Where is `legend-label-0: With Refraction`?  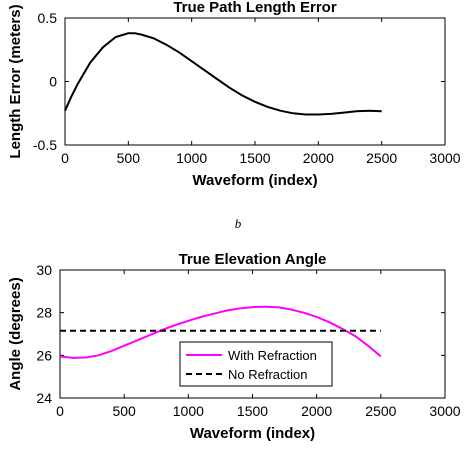 legend-label-0: With Refraction is located at coordinates (272, 355).